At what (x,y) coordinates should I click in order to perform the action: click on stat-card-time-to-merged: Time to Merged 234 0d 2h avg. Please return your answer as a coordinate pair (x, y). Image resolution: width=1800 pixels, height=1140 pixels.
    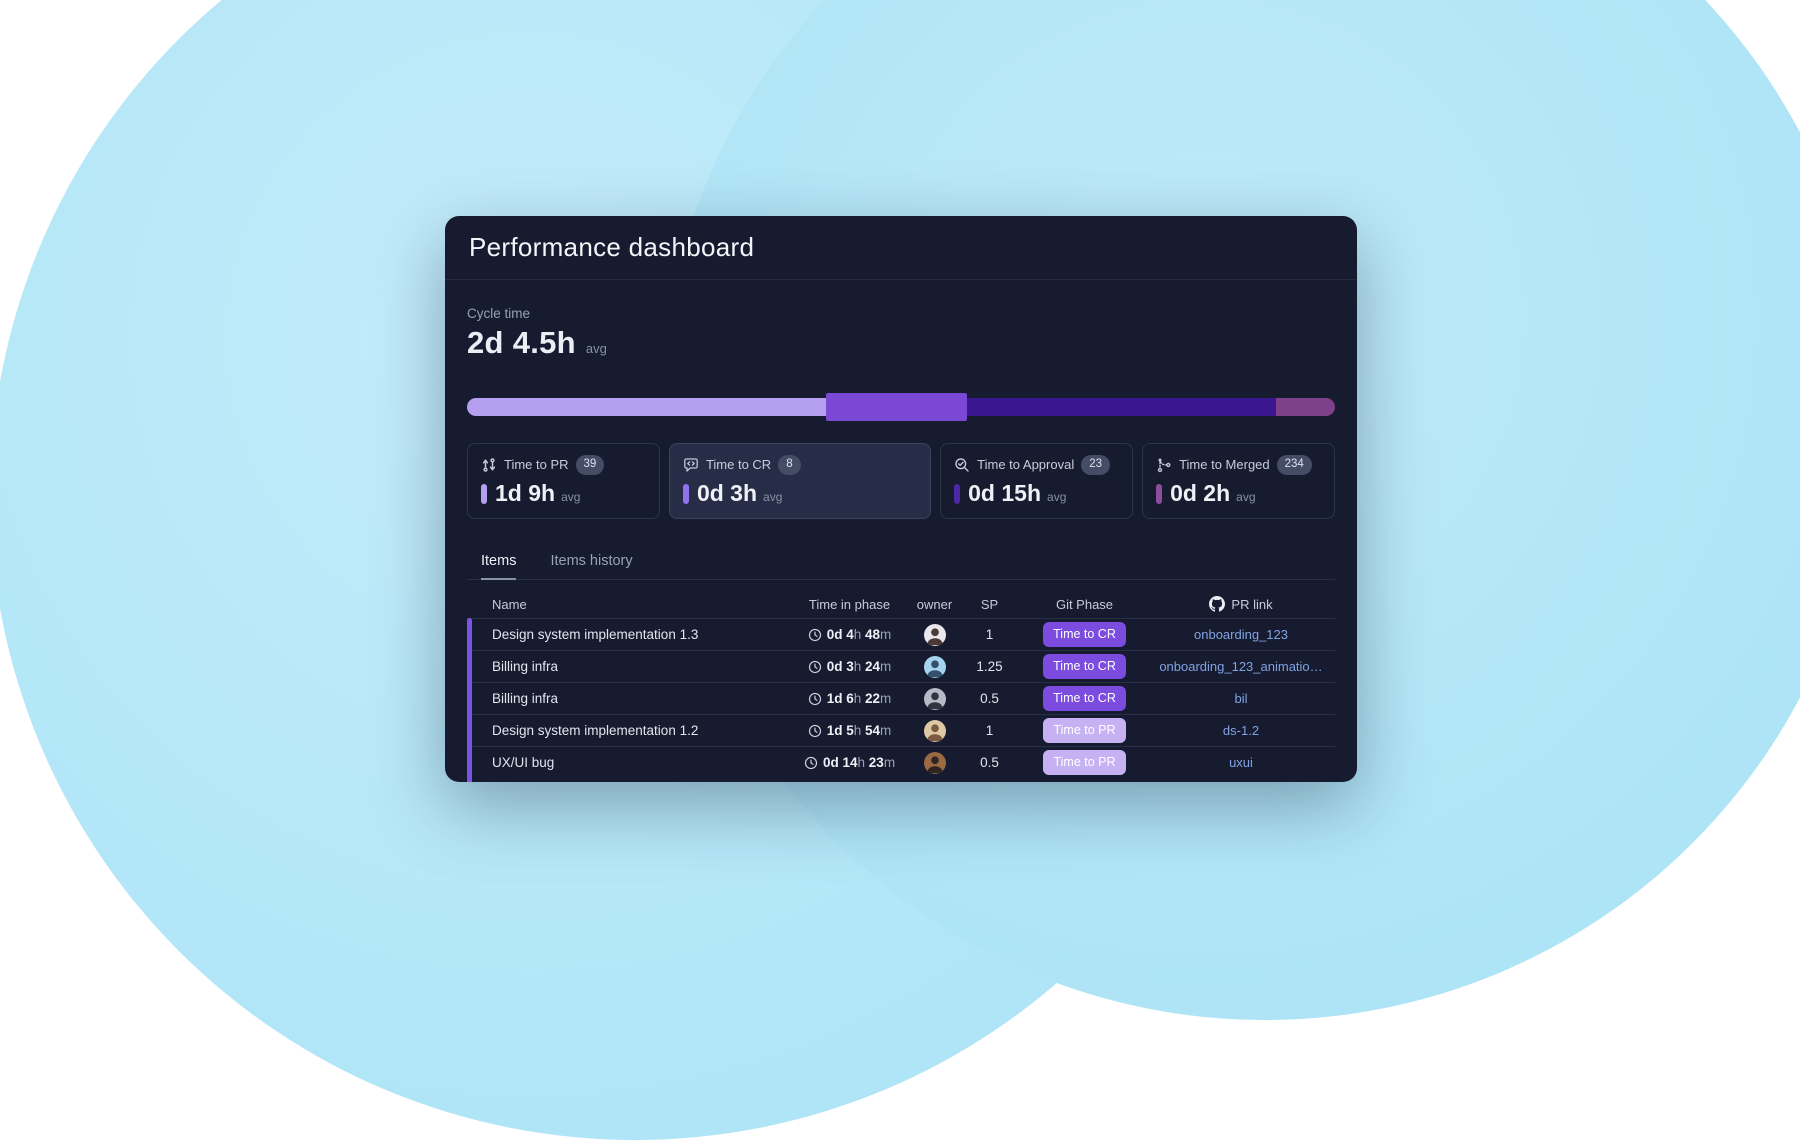
    Looking at the image, I should click on (1239, 481).